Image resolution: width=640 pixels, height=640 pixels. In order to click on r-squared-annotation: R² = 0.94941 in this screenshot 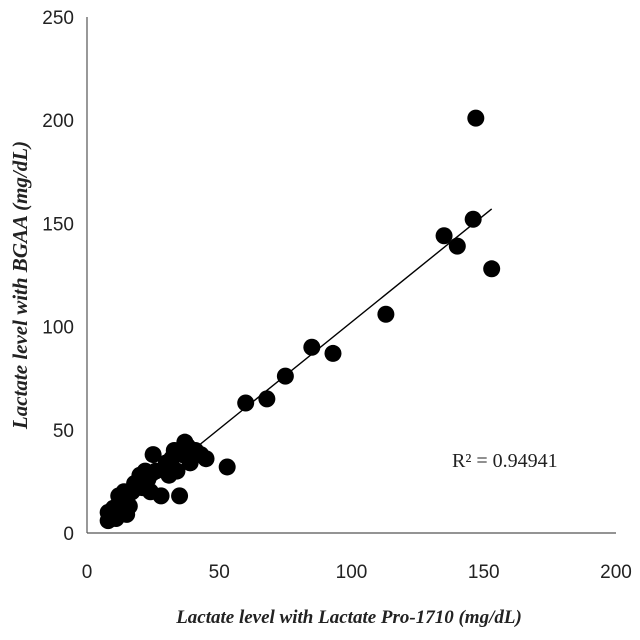, I will do `click(505, 461)`.